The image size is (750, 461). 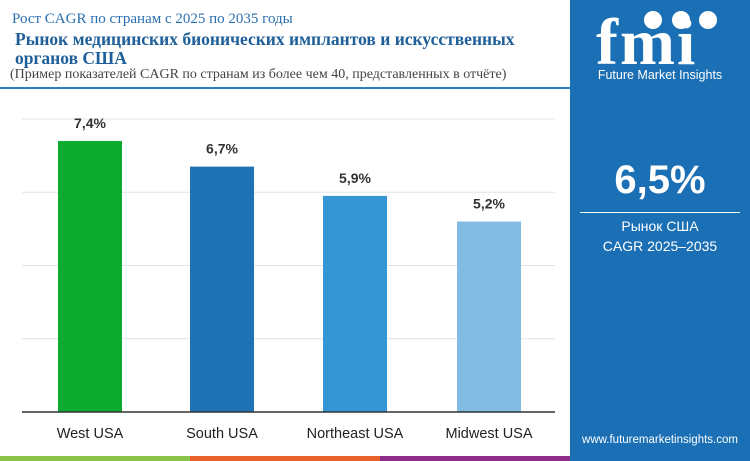 I want to click on data-label: 5,9%, so click(x=355, y=178).